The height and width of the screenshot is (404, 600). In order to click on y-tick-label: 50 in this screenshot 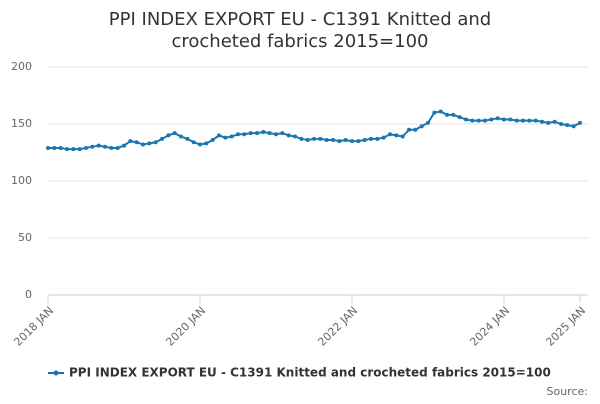, I will do `click(25, 237)`.